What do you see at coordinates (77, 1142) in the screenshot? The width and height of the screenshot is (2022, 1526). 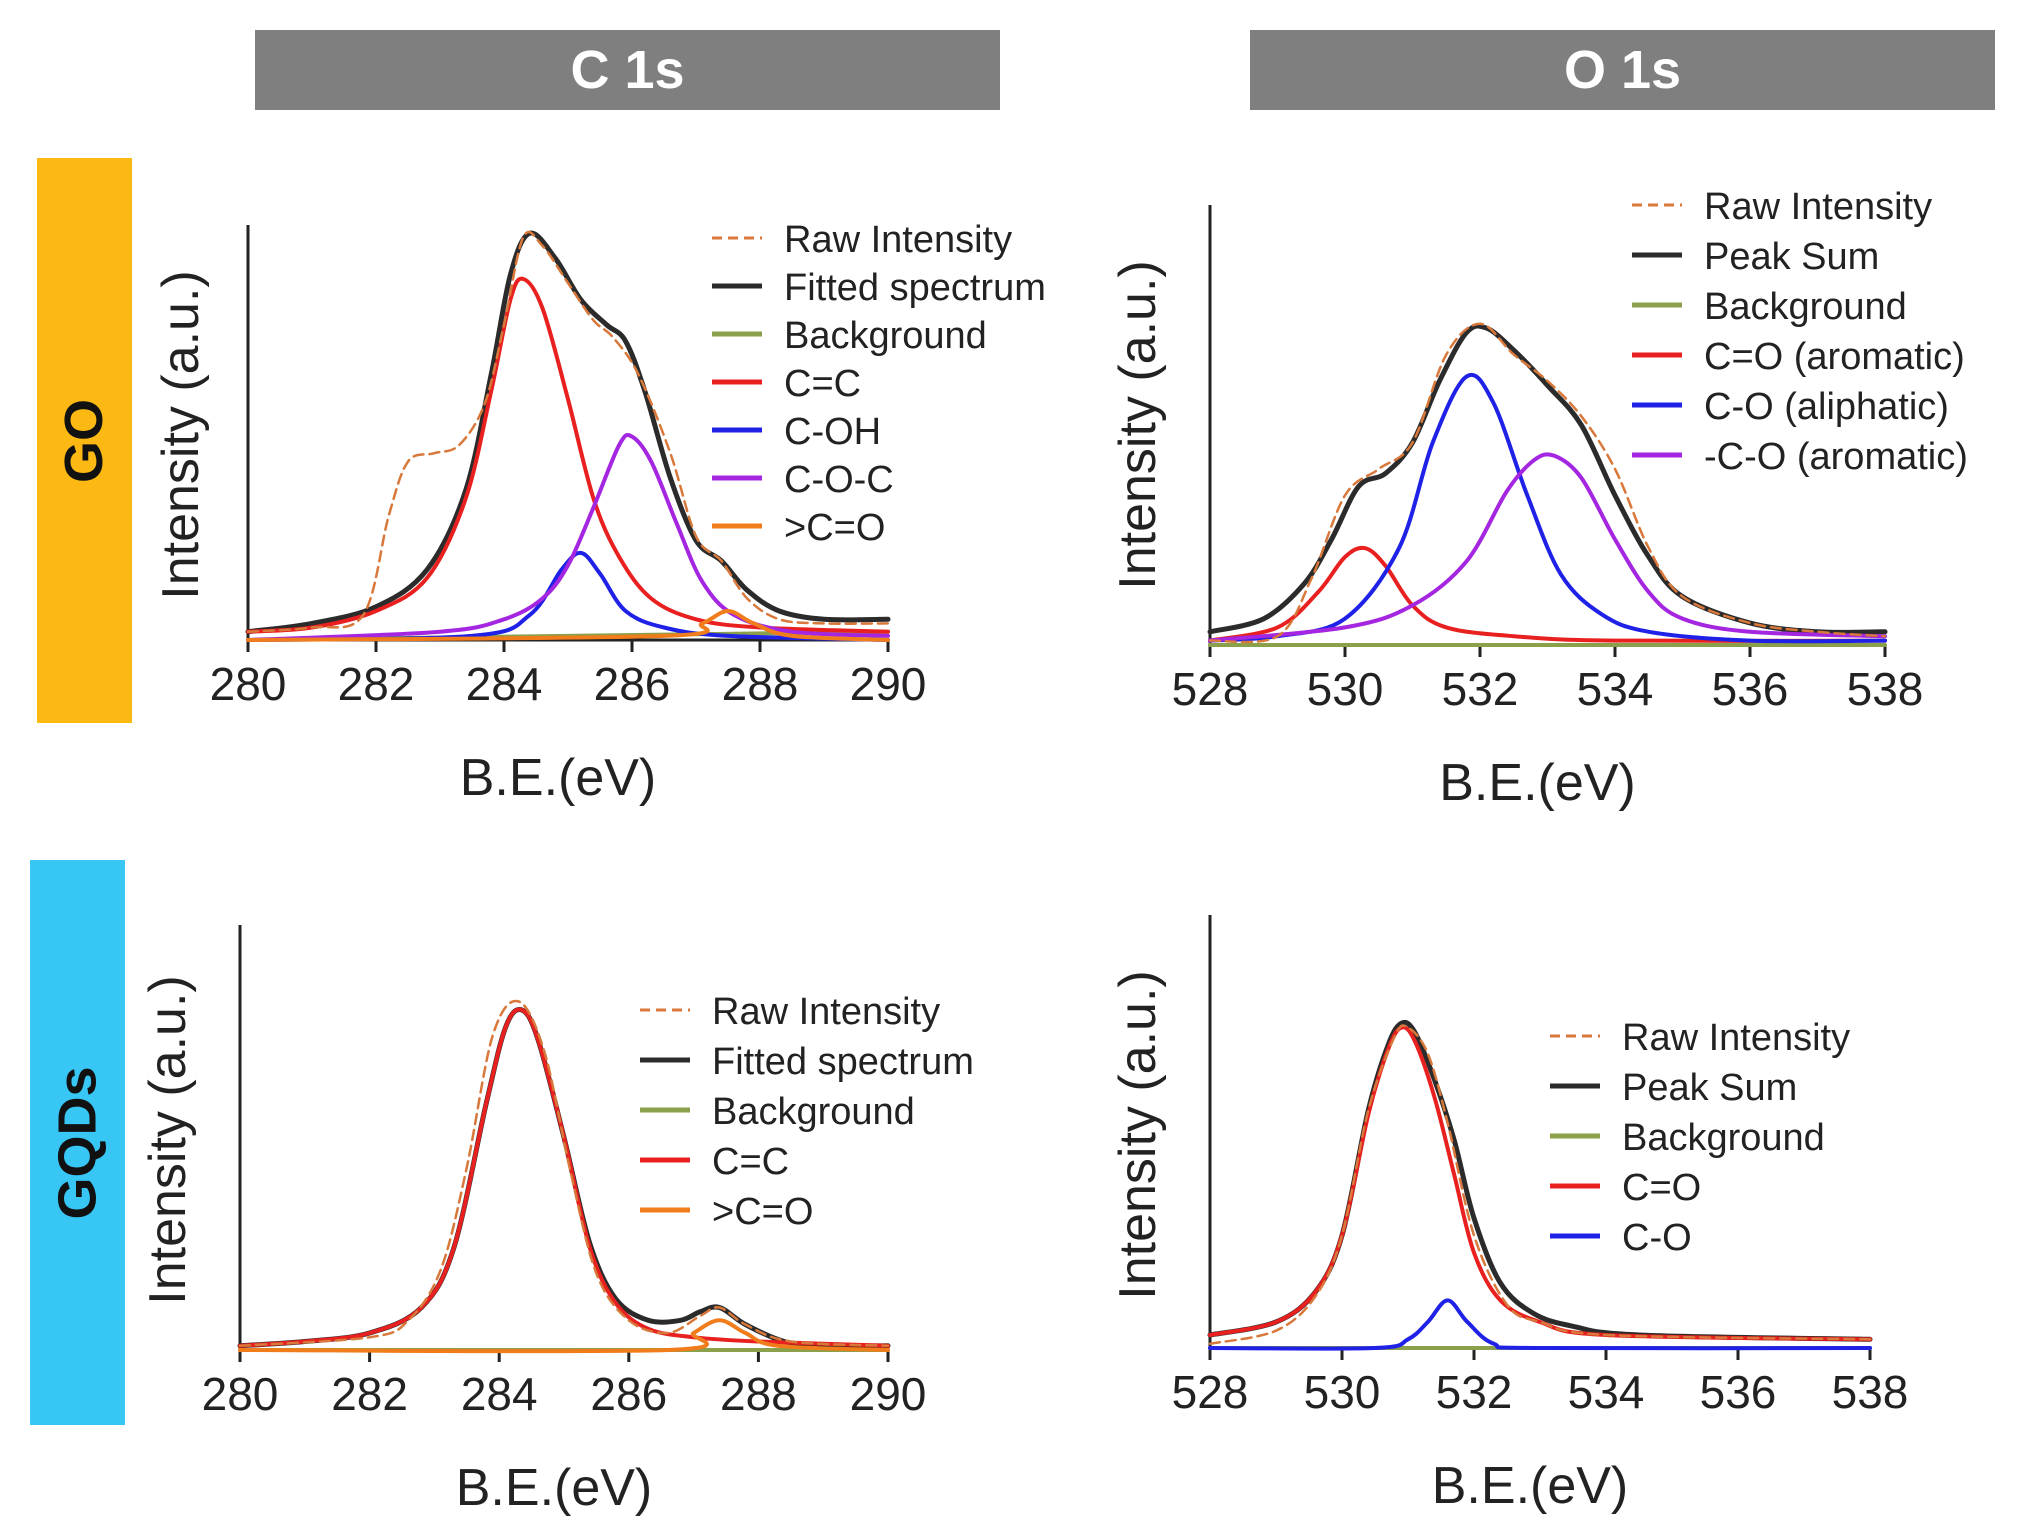 I see `row-label-gqds: GQDs` at bounding box center [77, 1142].